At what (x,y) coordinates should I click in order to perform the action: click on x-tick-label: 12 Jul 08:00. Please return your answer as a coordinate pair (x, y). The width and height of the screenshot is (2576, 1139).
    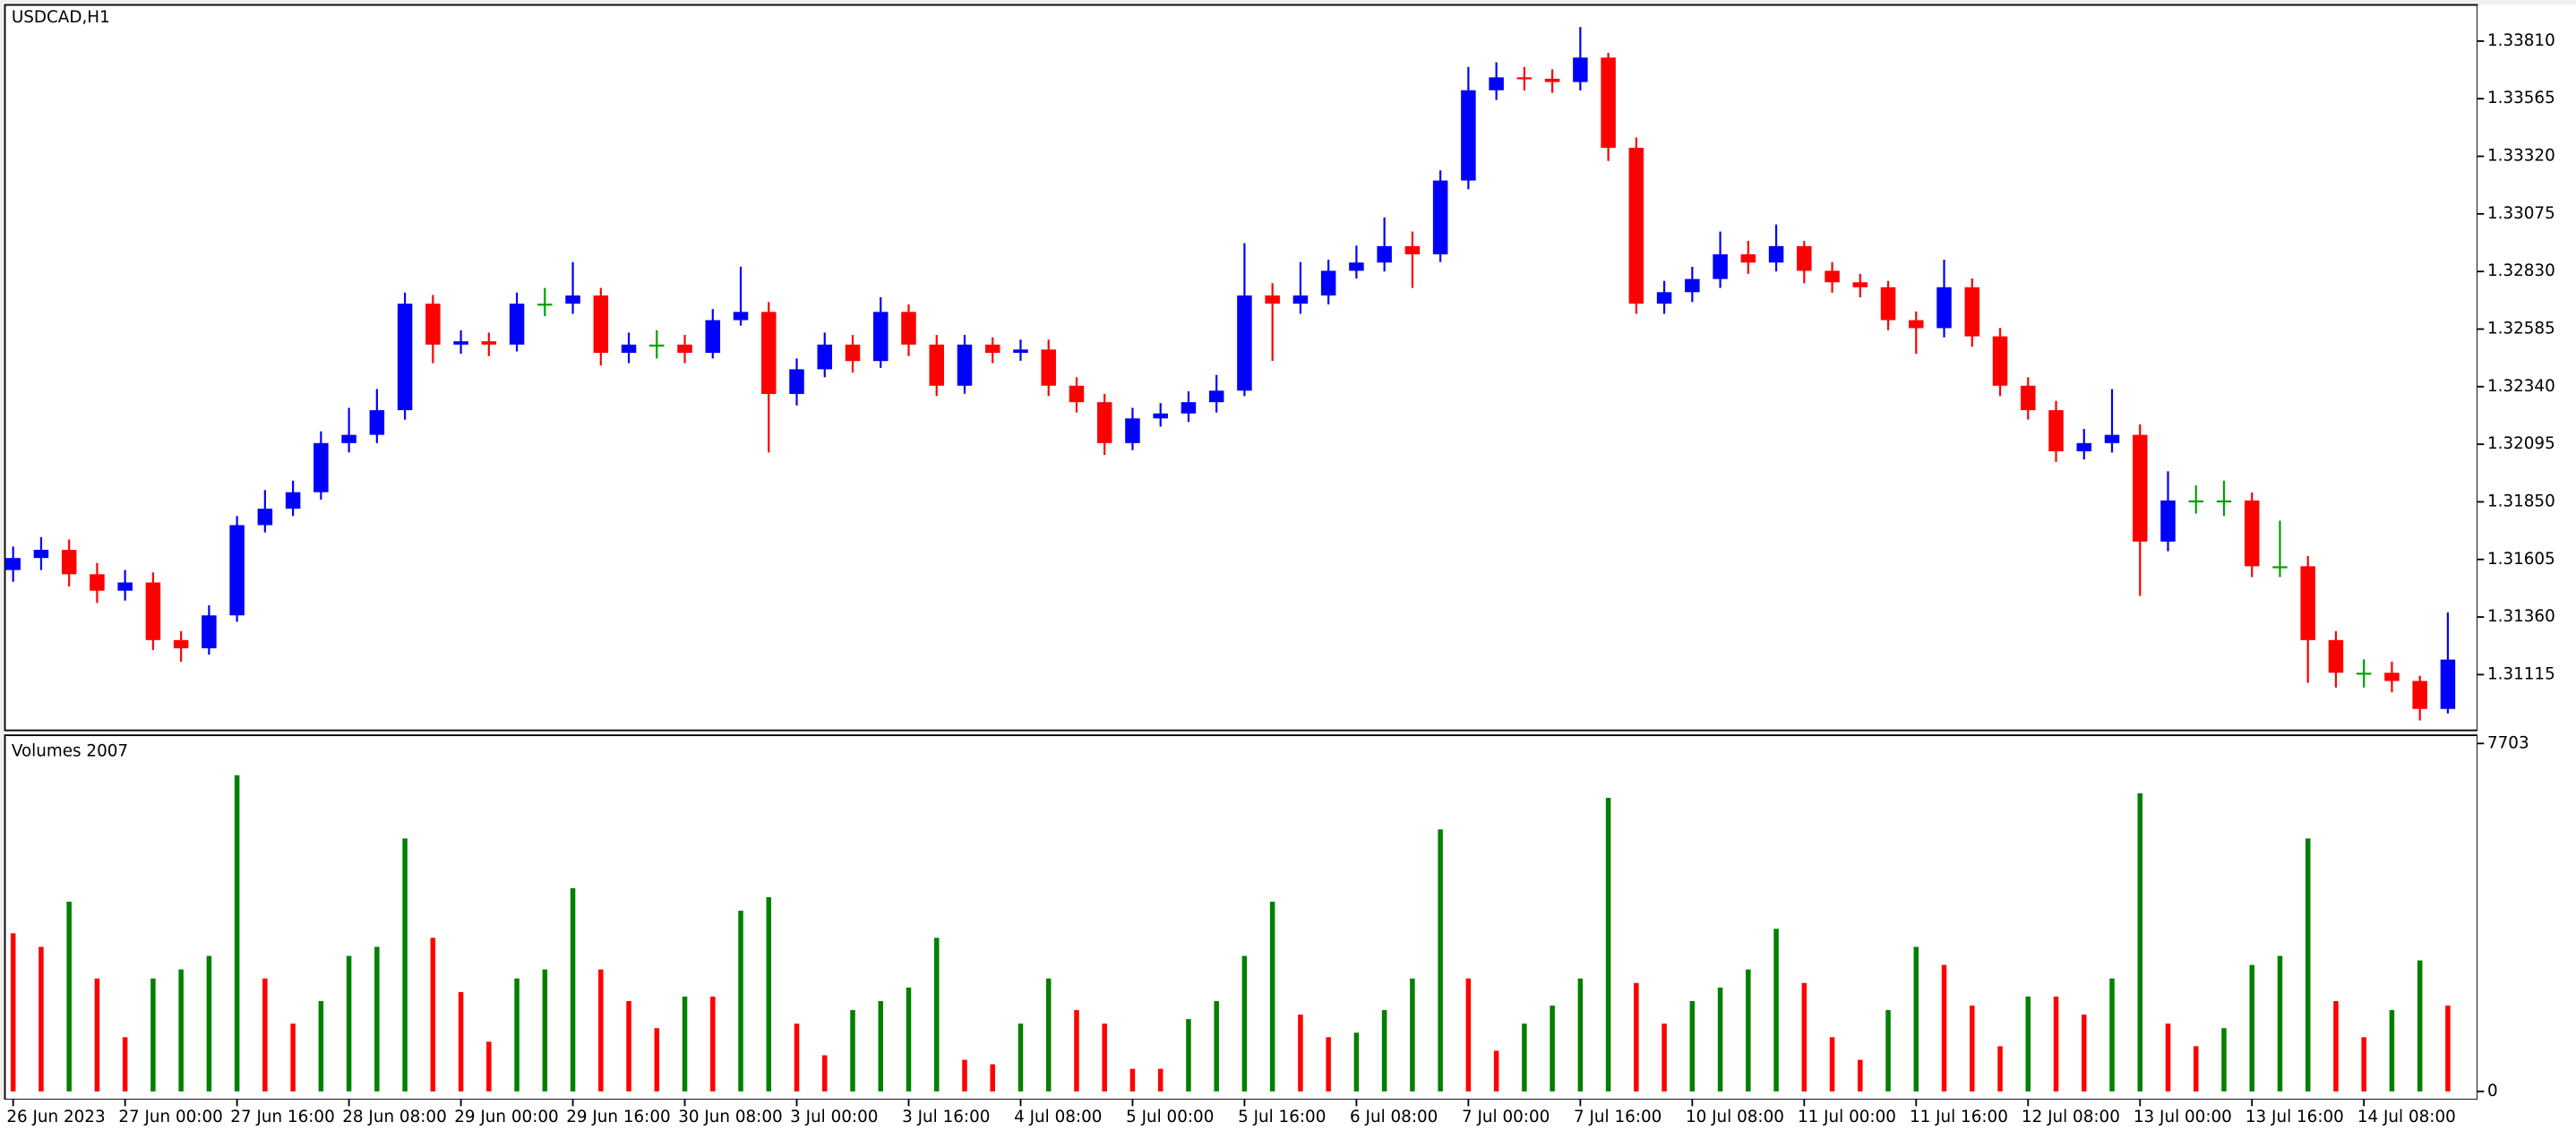
    Looking at the image, I should click on (2071, 1117).